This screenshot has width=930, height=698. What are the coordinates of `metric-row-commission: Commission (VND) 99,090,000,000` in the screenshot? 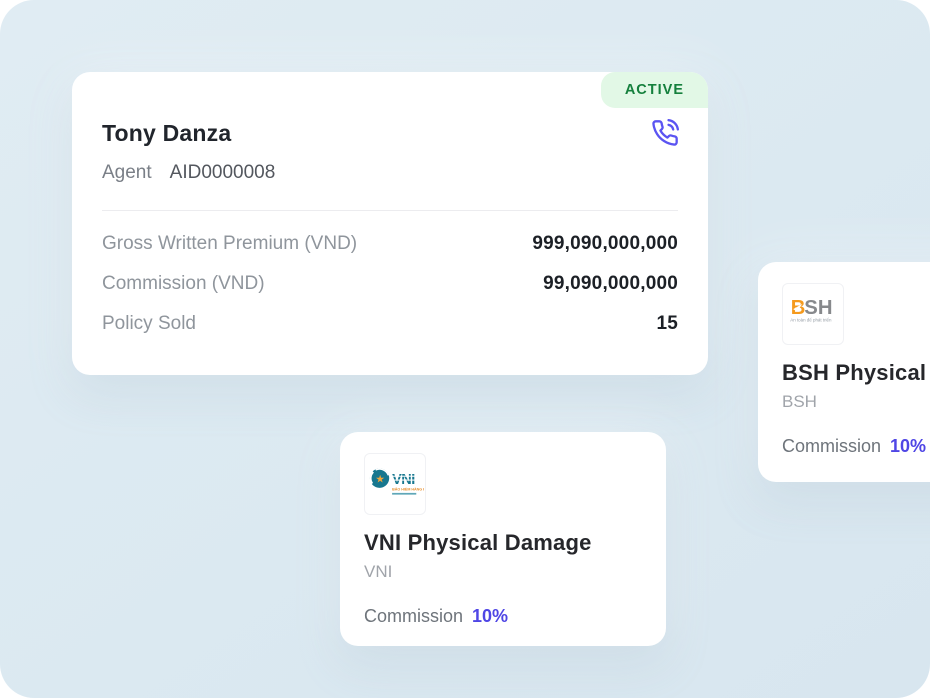 It's located at (390, 284).